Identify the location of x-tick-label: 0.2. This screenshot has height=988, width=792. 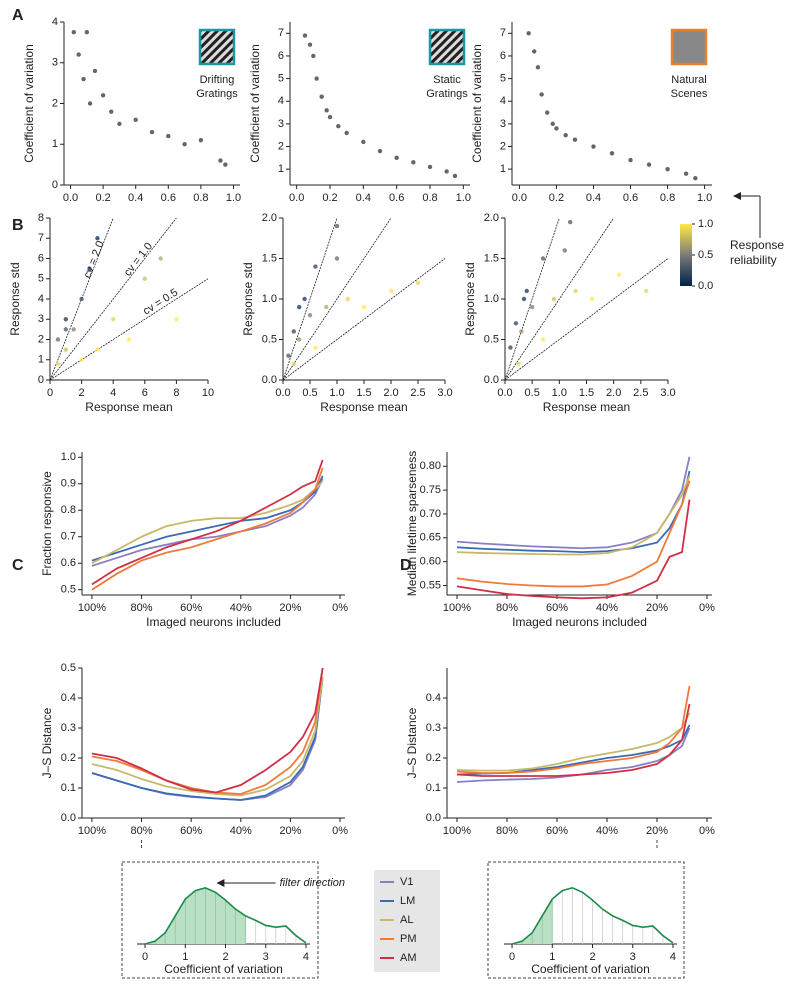
(102, 198).